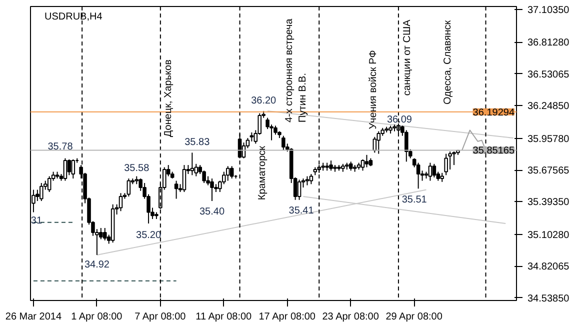 This screenshot has width=572, height=325. Describe the element at coordinates (137, 168) in the screenshot. I see `annotation: 35.58` at that location.